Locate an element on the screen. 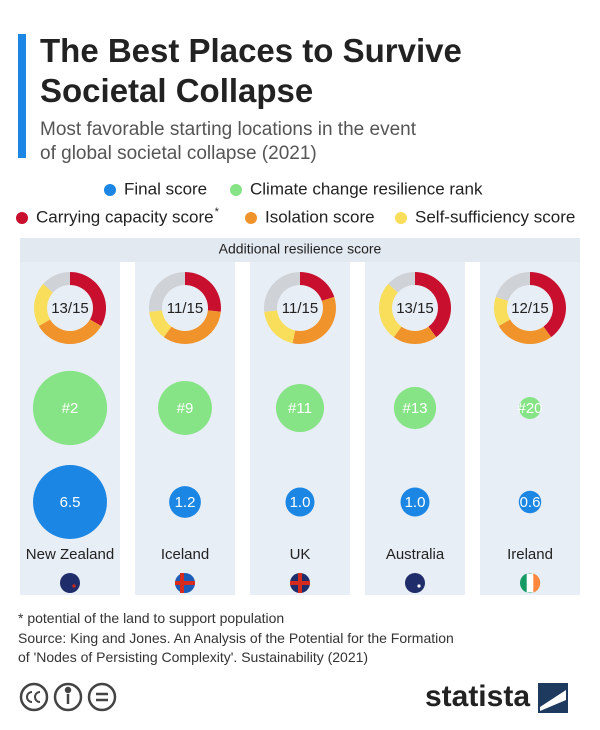 The height and width of the screenshot is (730, 600). category-label: Ireland is located at coordinates (530, 554).